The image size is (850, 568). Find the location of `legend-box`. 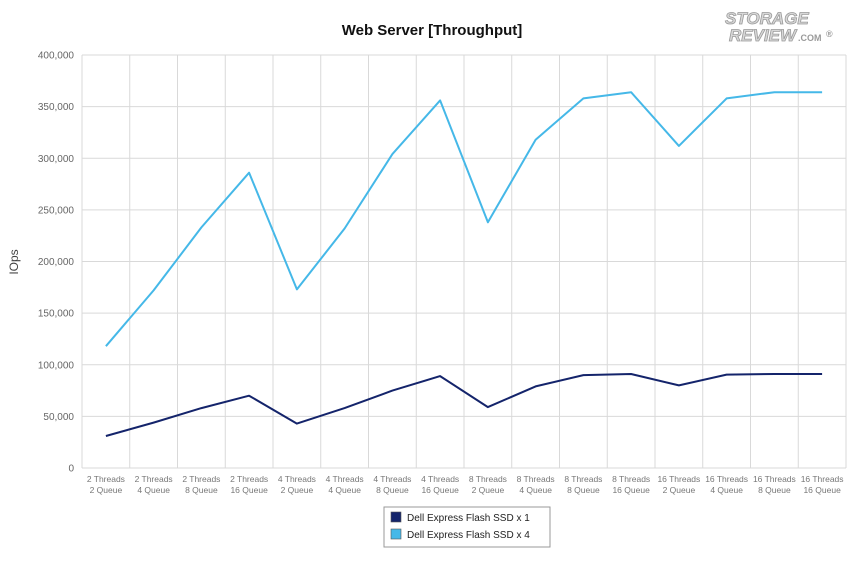

legend-box is located at coordinates (467, 527).